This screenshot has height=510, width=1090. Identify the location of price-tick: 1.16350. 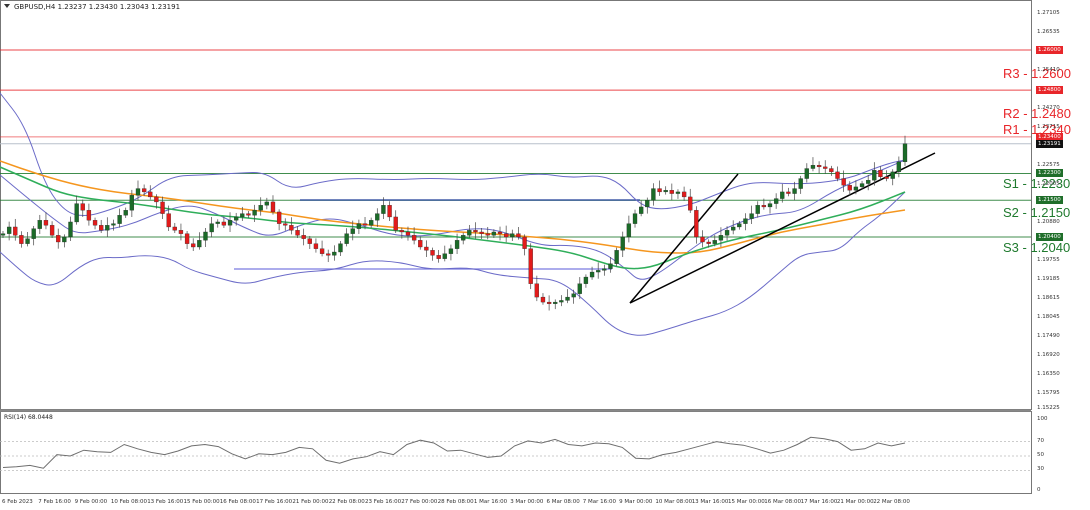
(1048, 374).